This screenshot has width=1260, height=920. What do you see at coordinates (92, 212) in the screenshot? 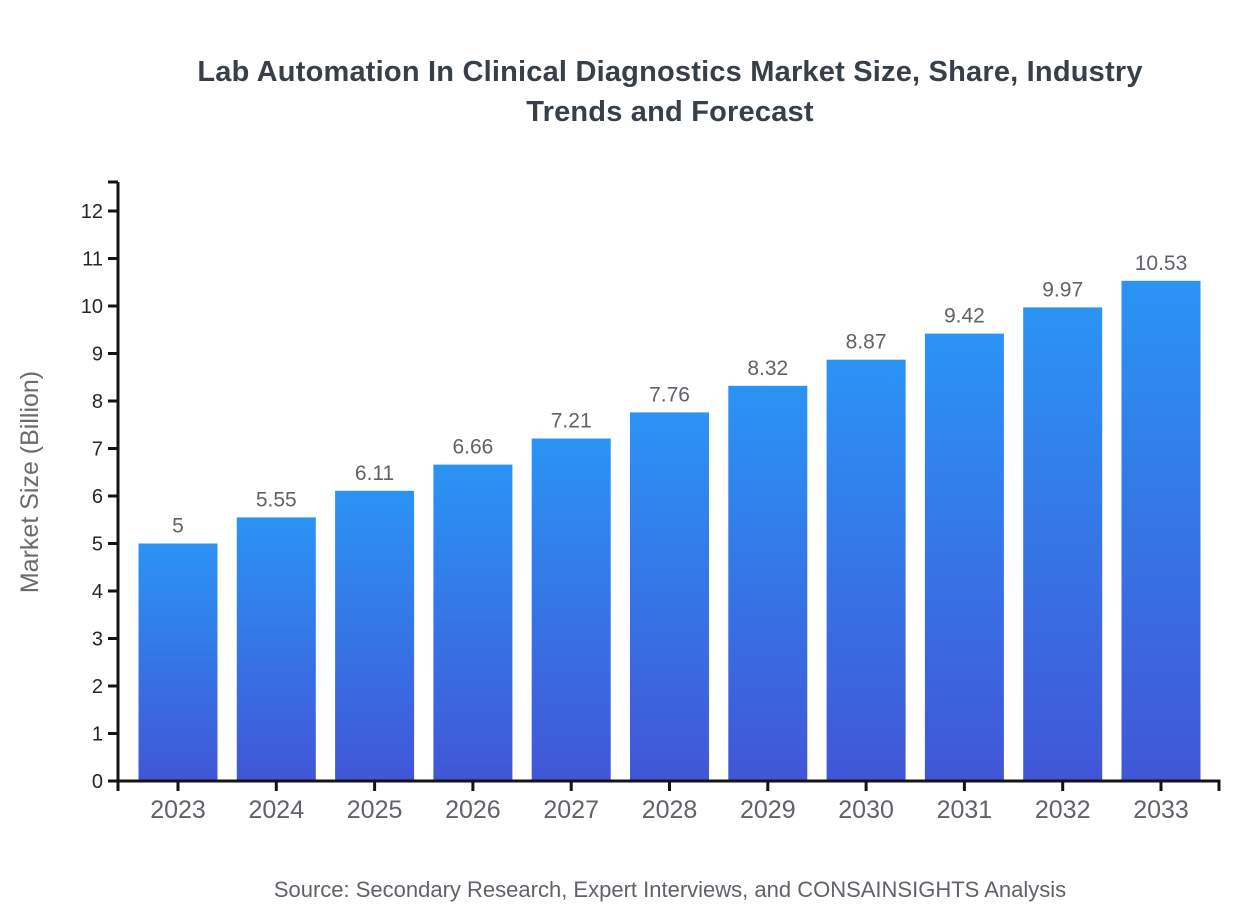
I see `y-tick-label-12: 12` at bounding box center [92, 212].